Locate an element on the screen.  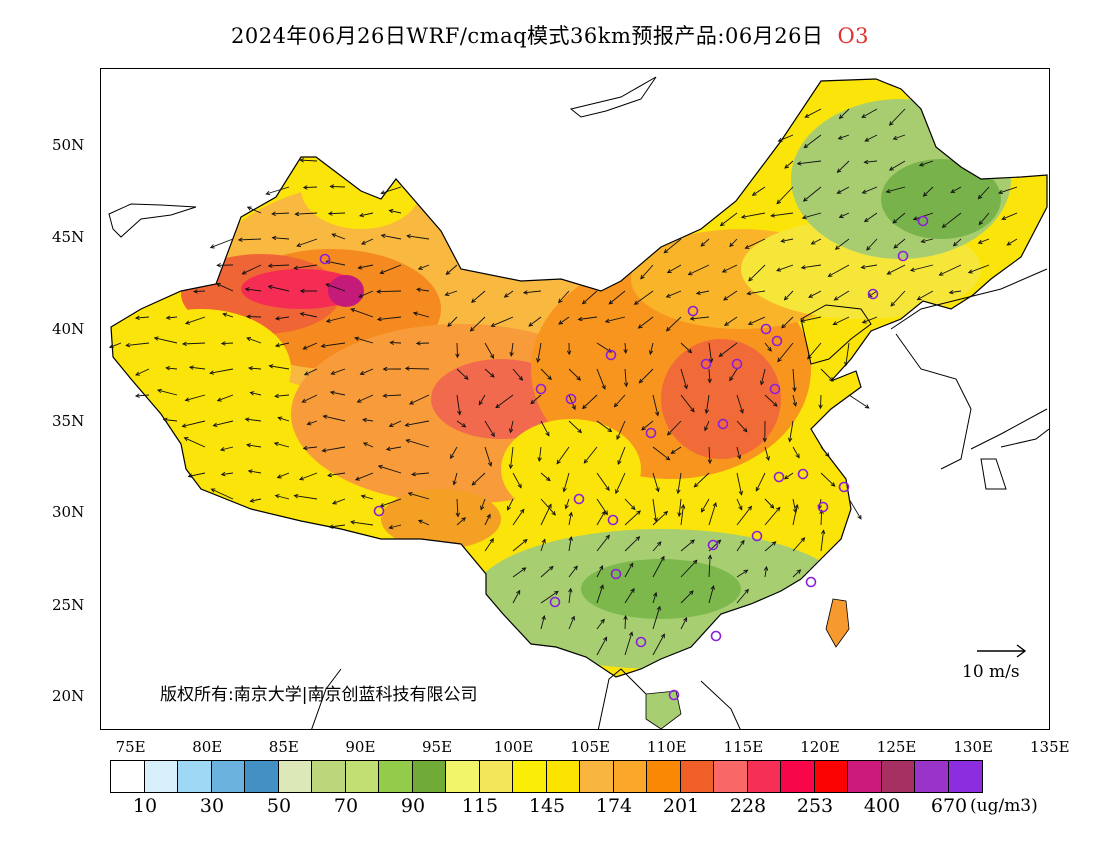
lon-label: 90E is located at coordinates (360, 747).